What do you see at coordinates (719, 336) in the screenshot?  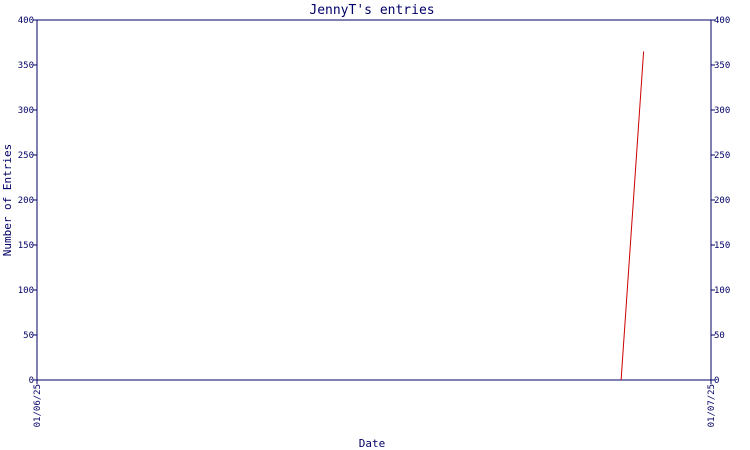 I see `y-tick-label-right: 50` at bounding box center [719, 336].